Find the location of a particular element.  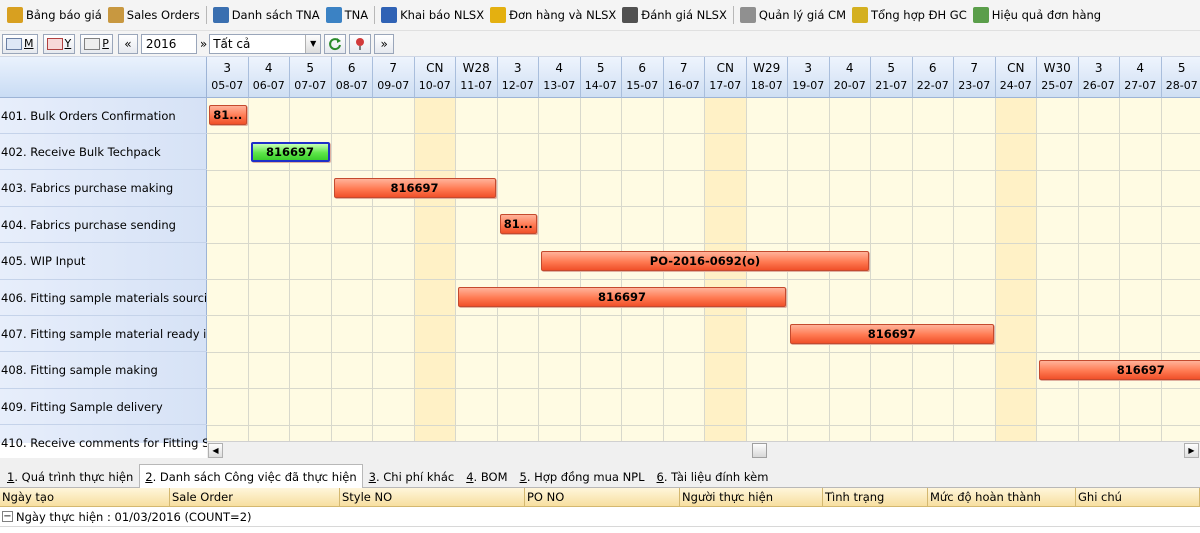

tab-1: 1. Quá trình thực hiện is located at coordinates (70, 476).